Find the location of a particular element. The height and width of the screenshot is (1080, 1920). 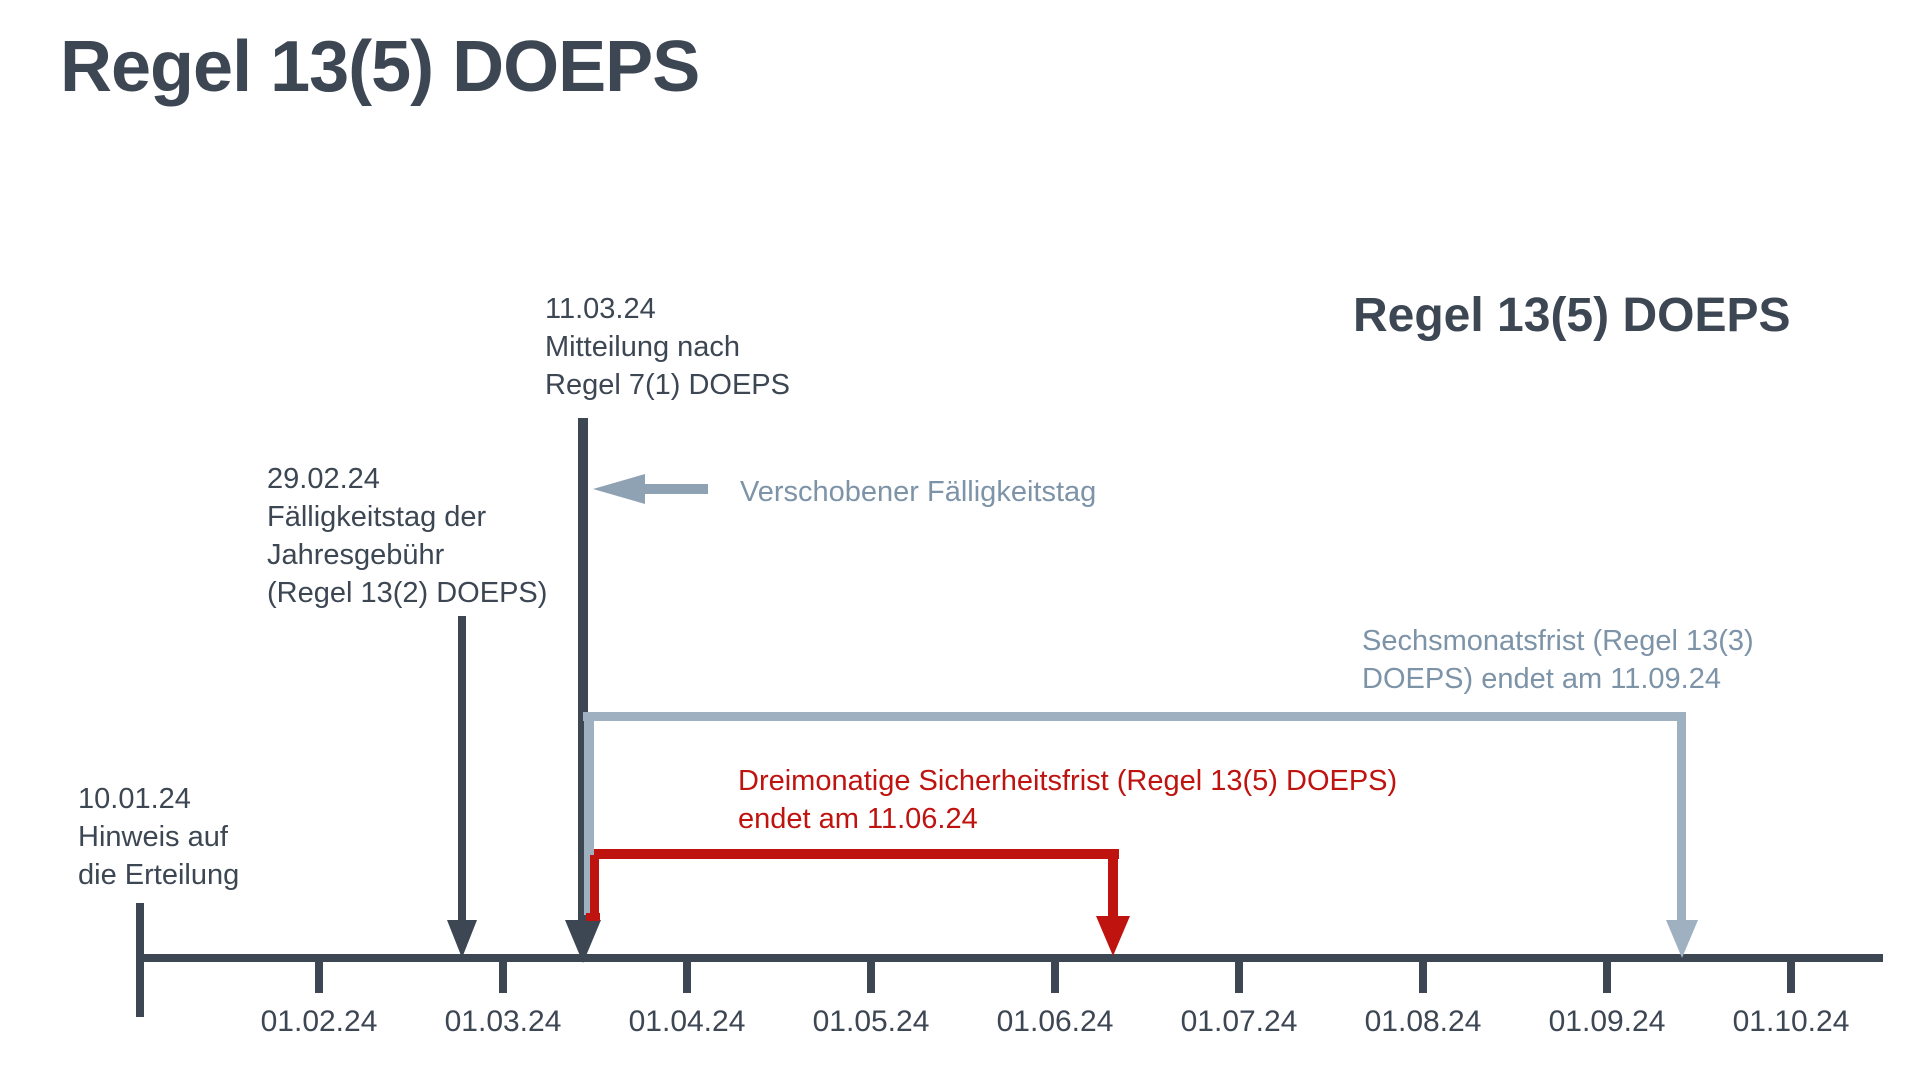

label-six-month-line: DOEPS) endet am 11.09.24 is located at coordinates (1541, 679).